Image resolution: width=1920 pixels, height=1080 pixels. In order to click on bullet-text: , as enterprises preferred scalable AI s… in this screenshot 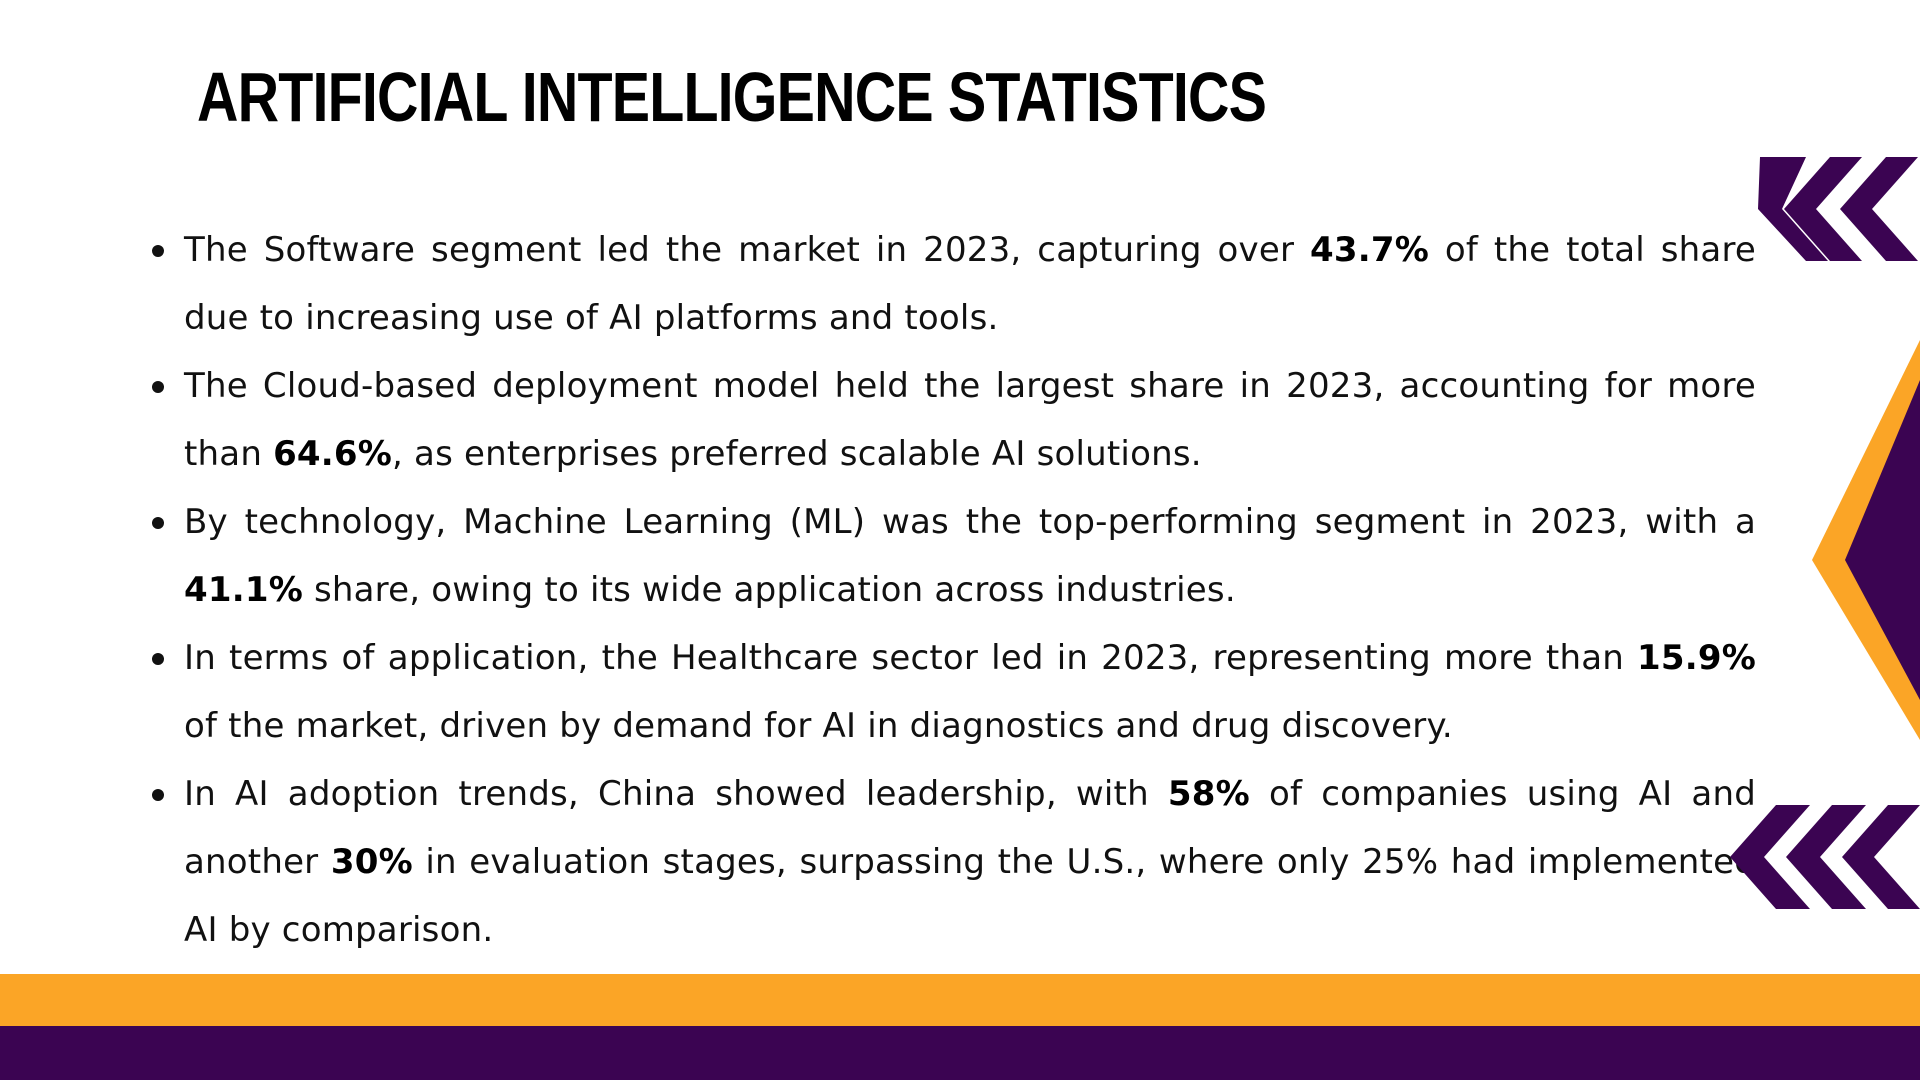, I will do `click(797, 454)`.